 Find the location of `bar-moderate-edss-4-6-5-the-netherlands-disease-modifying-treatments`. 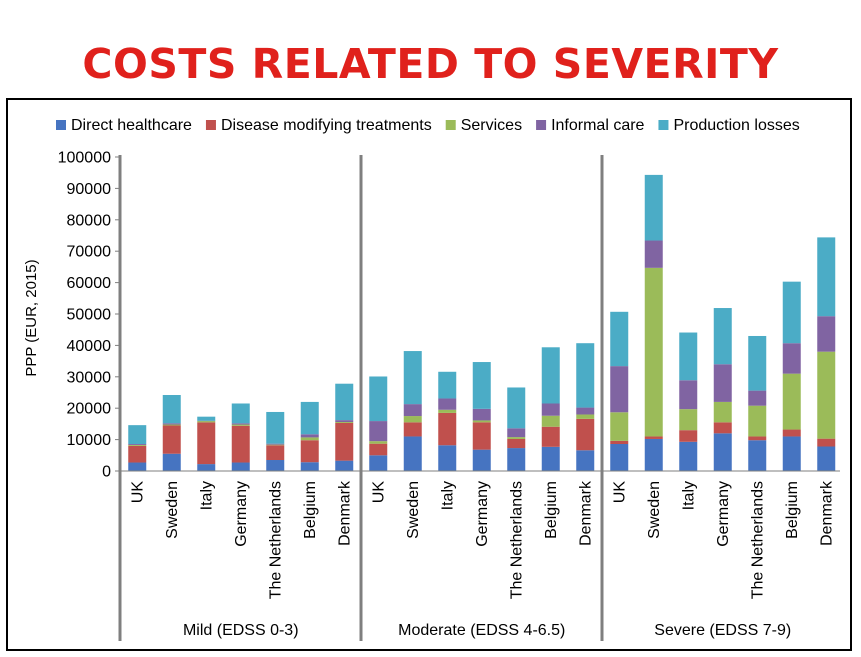

bar-moderate-edss-4-6-5-the-netherlands-disease-modifying-treatments is located at coordinates (516, 443).